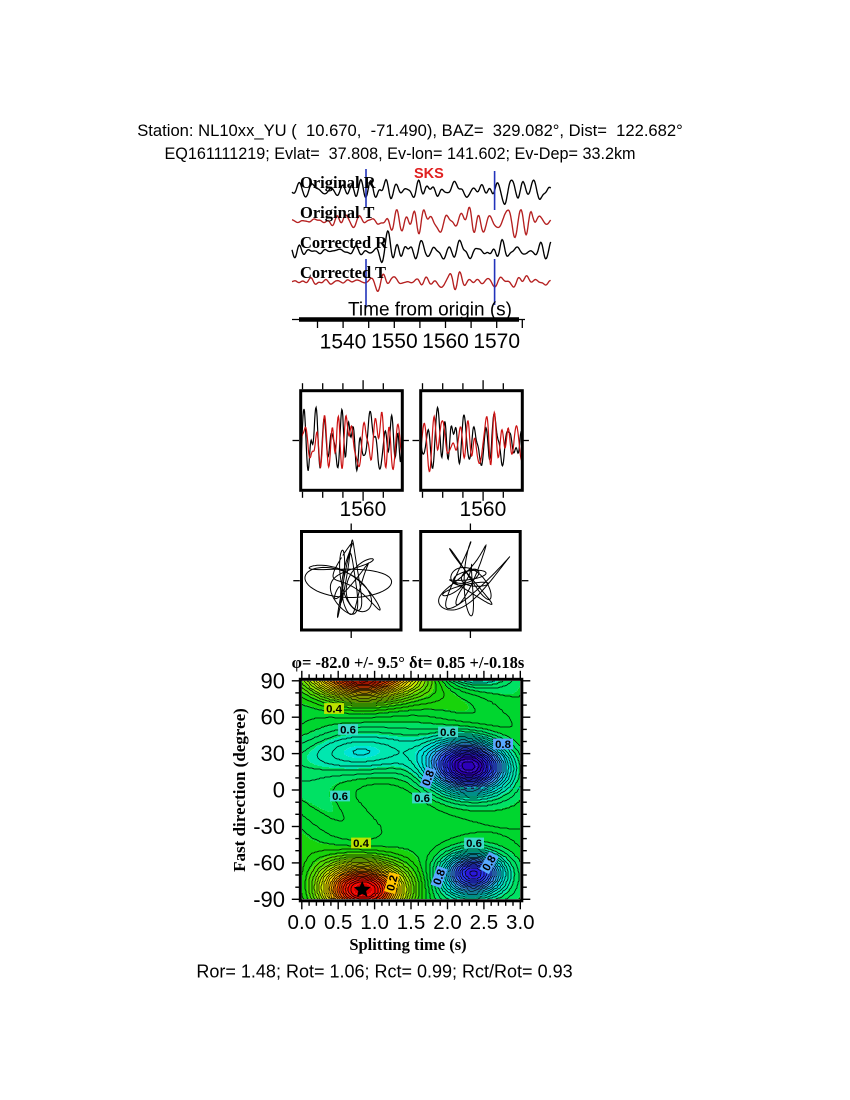  Describe the element at coordinates (239, 790) in the screenshot. I see `svg-text: Fast direction (degree)` at that location.